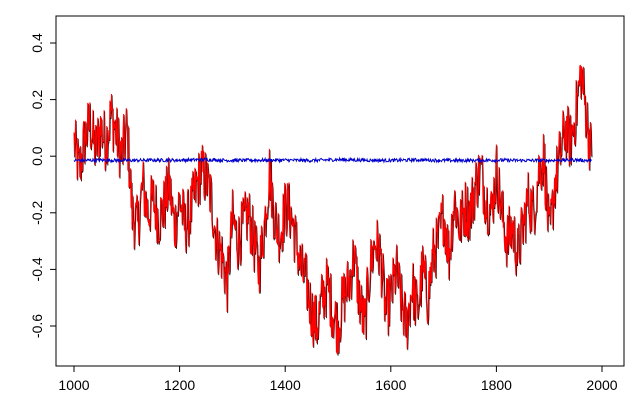 Image resolution: width=636 pixels, height=418 pixels. What do you see at coordinates (338, 379) in the screenshot?
I see `x-axis: 1000 1200 1400 1600 1800 2000` at bounding box center [338, 379].